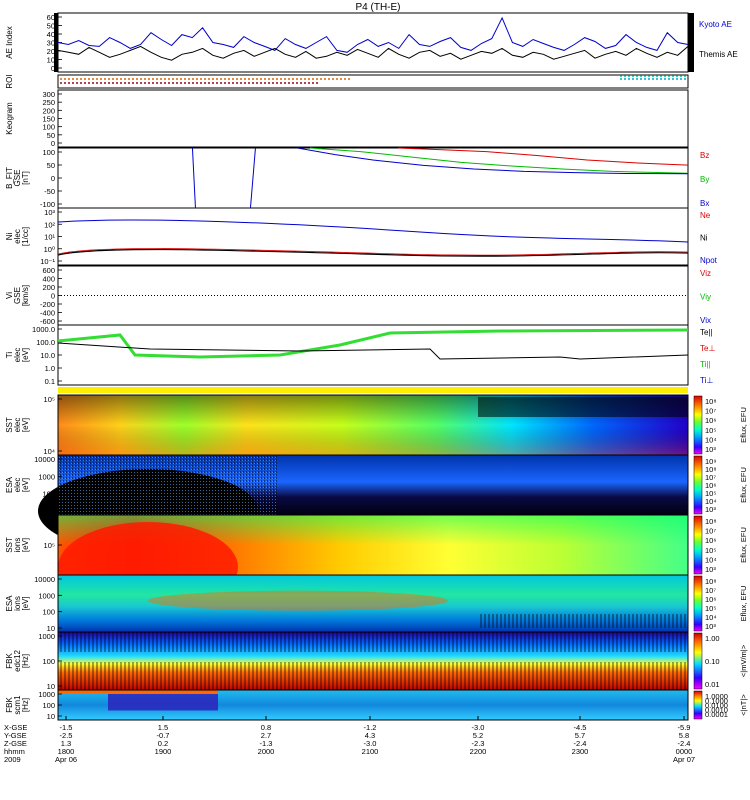  I want to click on x-tick-label: Apr 07, so click(684, 759).